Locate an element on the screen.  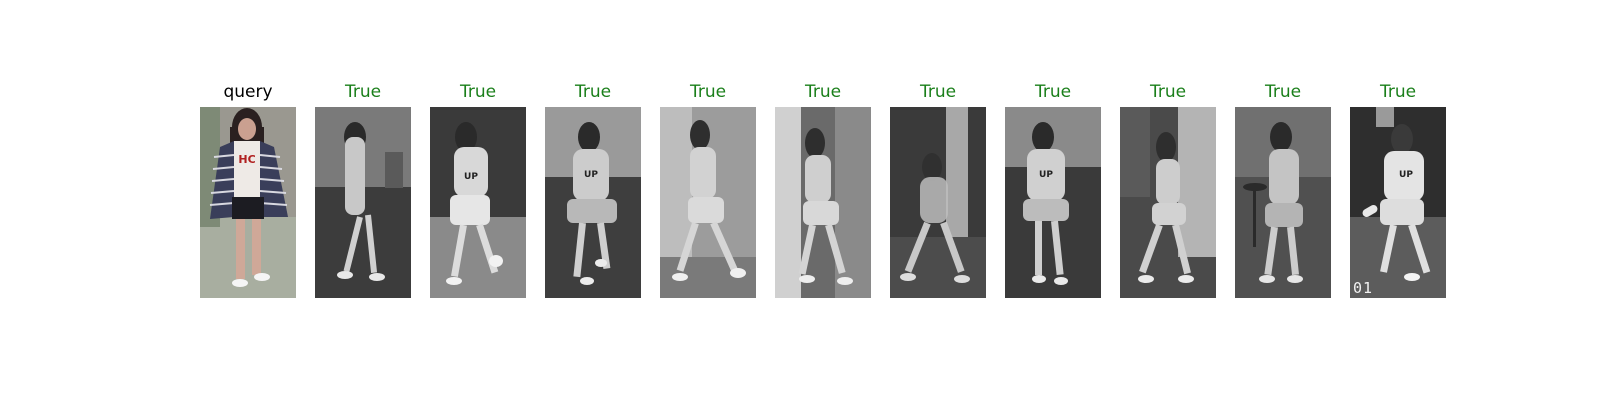
result-panel: True UP 01 is located at coordinates (1398, 189).